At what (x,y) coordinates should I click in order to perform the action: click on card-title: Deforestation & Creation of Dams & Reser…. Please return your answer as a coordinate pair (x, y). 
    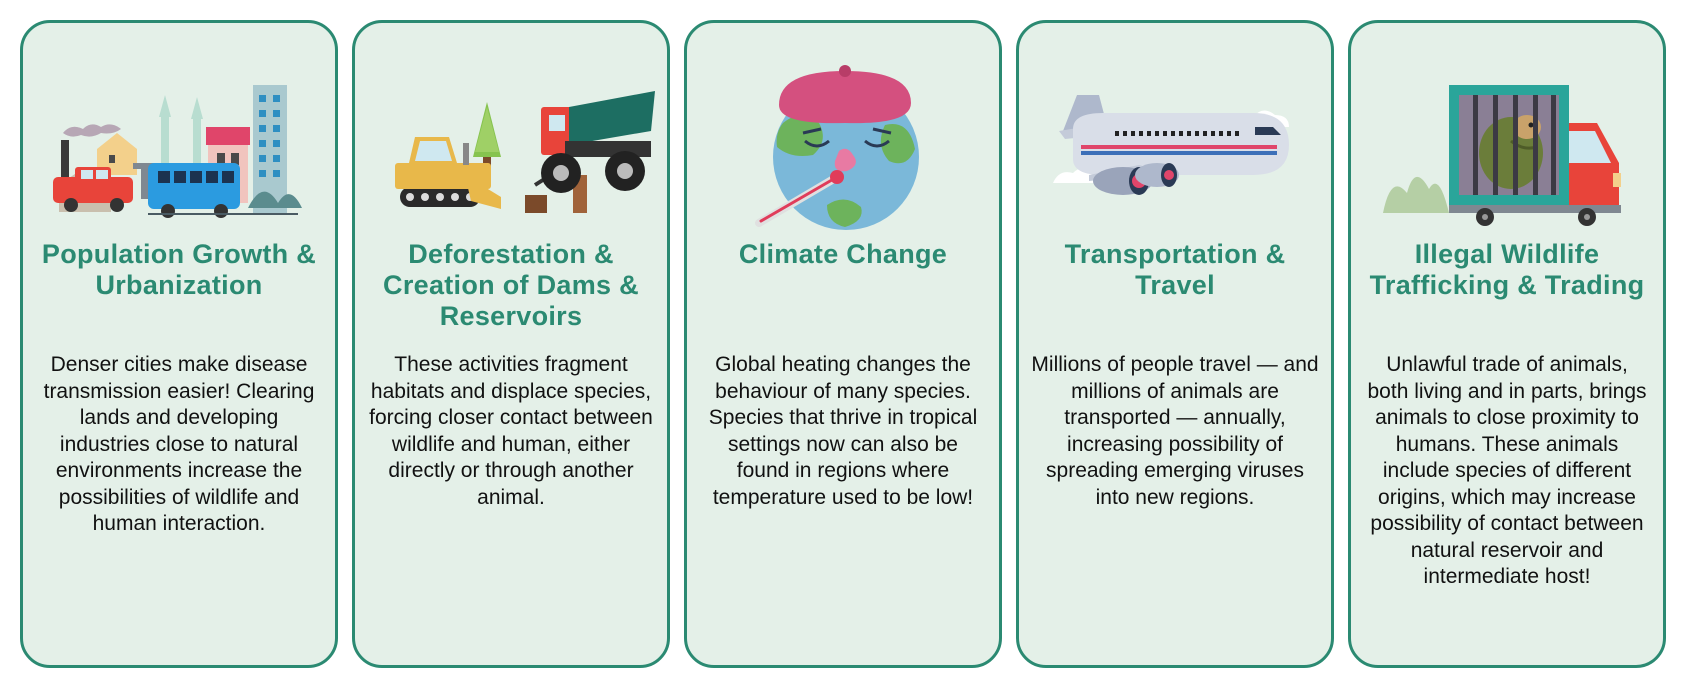
    Looking at the image, I should click on (511, 285).